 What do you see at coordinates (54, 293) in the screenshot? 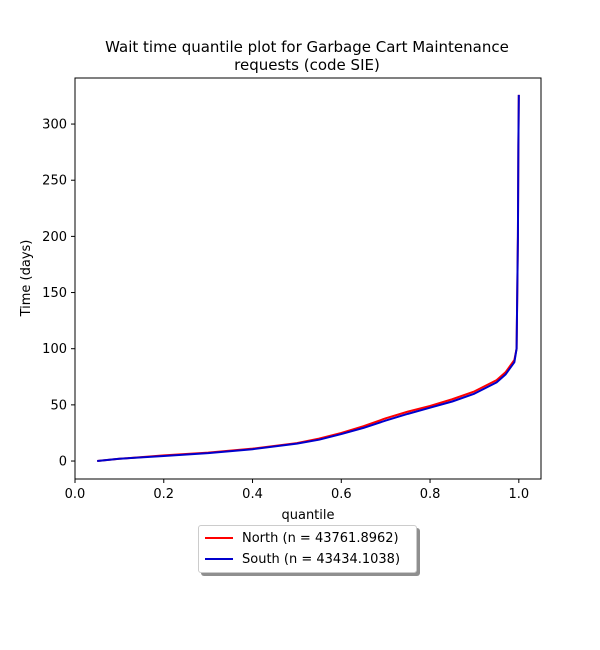
I see `y-tick-label: 150` at bounding box center [54, 293].